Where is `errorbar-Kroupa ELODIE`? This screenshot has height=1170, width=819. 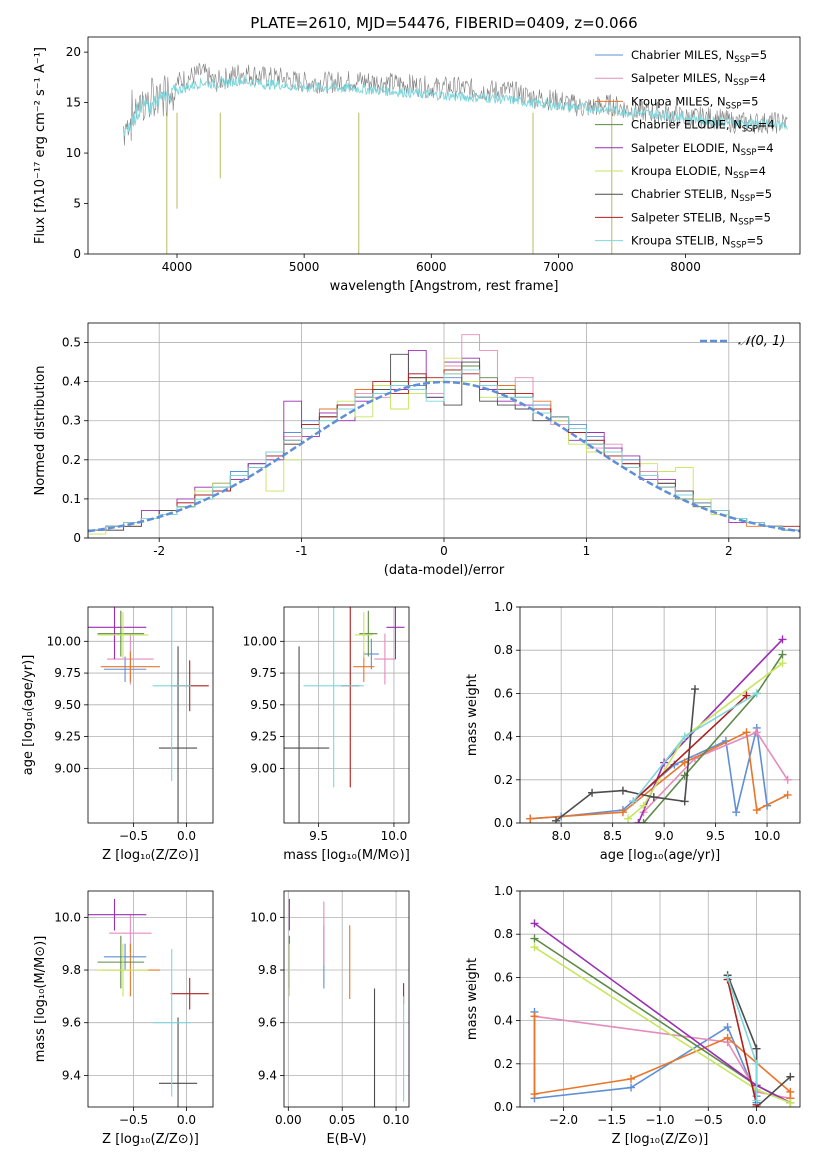 errorbar-Kroupa ELODIE is located at coordinates (363, 635).